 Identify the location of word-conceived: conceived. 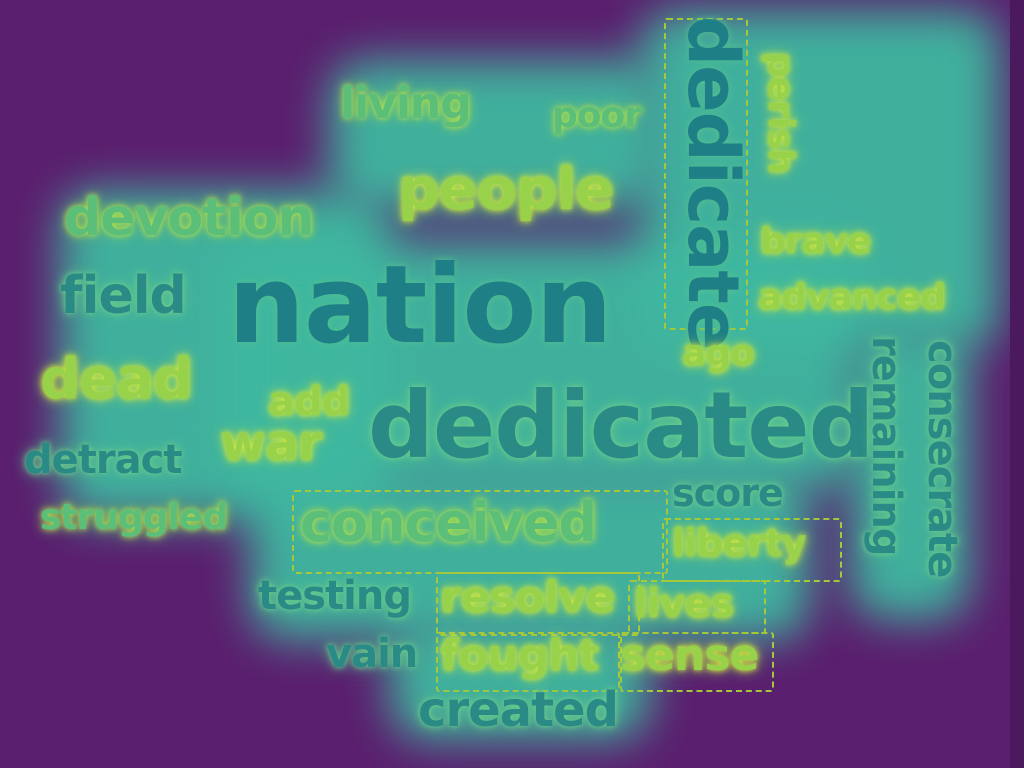
(448, 522).